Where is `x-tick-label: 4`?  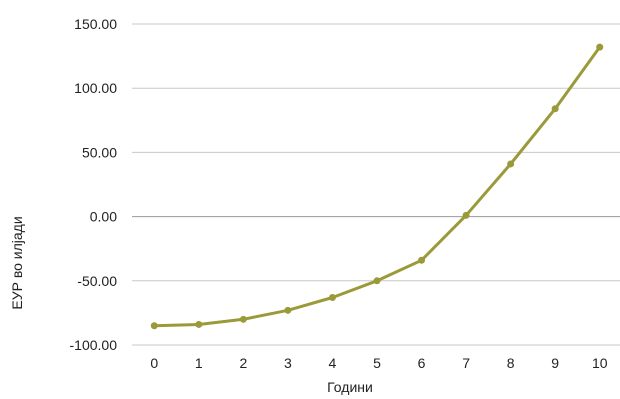 x-tick-label: 4 is located at coordinates (333, 363).